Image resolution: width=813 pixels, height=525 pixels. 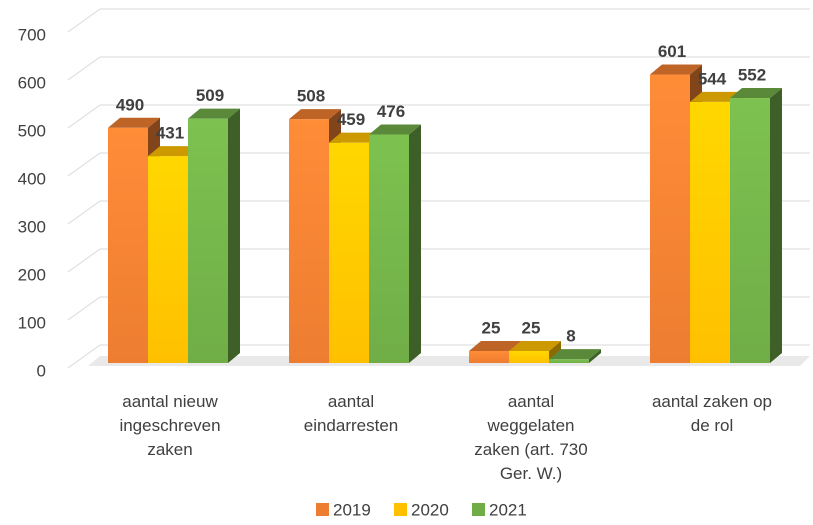 I want to click on y-tick-label: 700, so click(x=32, y=34).